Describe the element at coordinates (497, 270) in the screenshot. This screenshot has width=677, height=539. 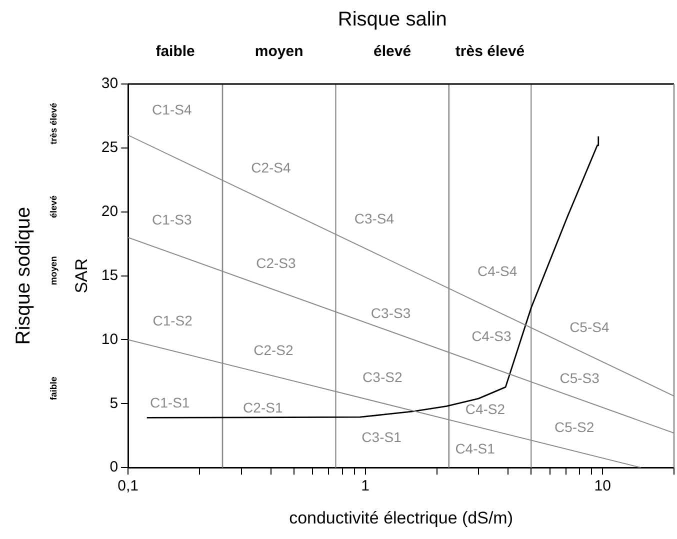
I see `annotation: C4-S4` at that location.